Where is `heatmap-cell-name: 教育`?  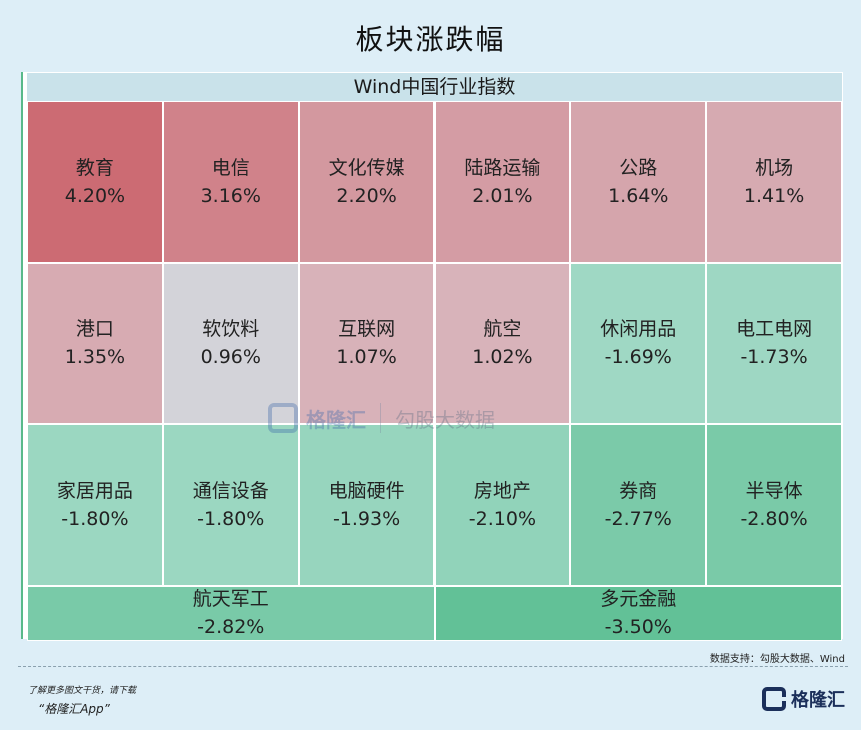
heatmap-cell-name: 教育 is located at coordinates (94, 167).